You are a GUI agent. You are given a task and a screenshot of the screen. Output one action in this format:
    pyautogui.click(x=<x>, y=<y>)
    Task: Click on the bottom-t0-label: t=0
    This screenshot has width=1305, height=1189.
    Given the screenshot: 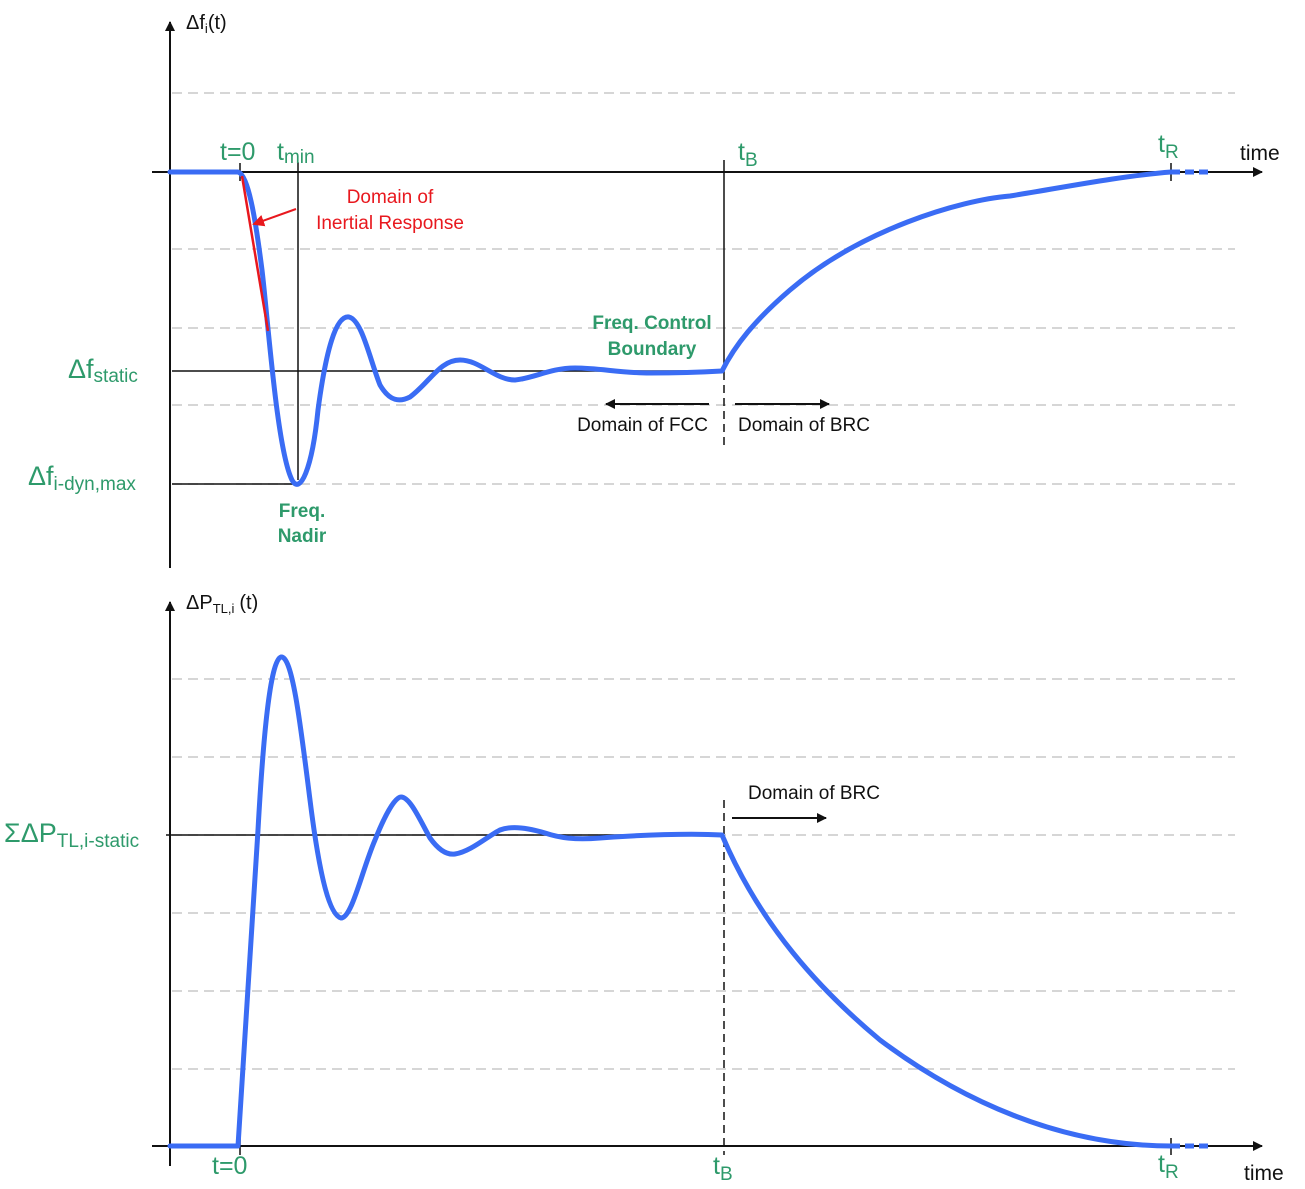 What is the action you would take?
    pyautogui.click(x=229, y=1166)
    